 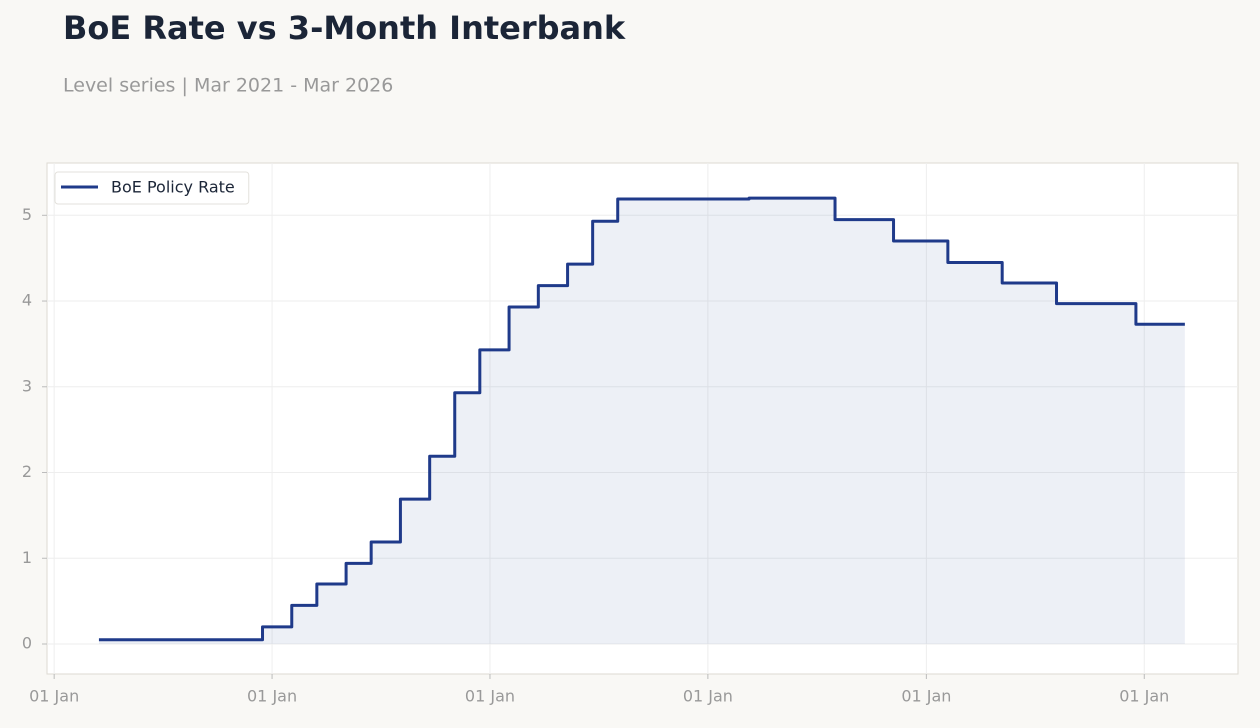 I want to click on legend-label: BoE Policy Rate, so click(x=173, y=187).